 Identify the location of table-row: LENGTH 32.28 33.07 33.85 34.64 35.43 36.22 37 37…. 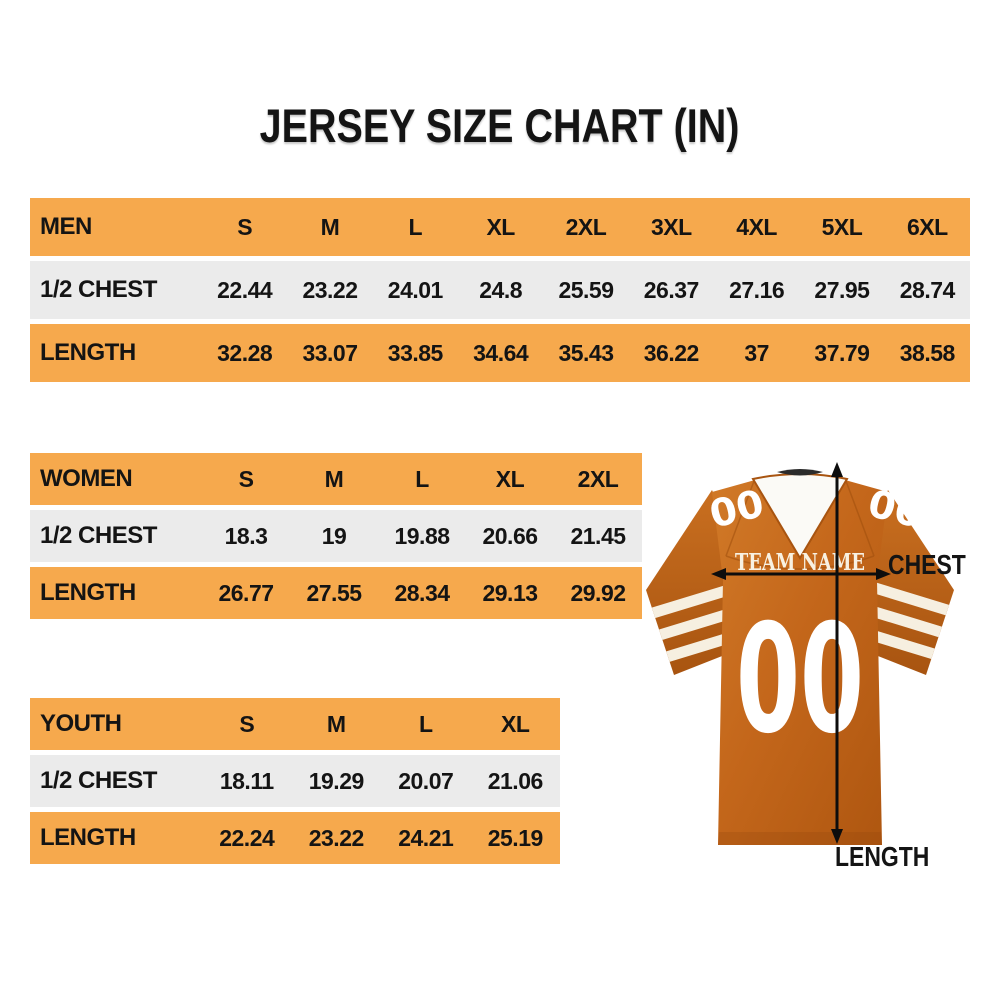
(500, 353).